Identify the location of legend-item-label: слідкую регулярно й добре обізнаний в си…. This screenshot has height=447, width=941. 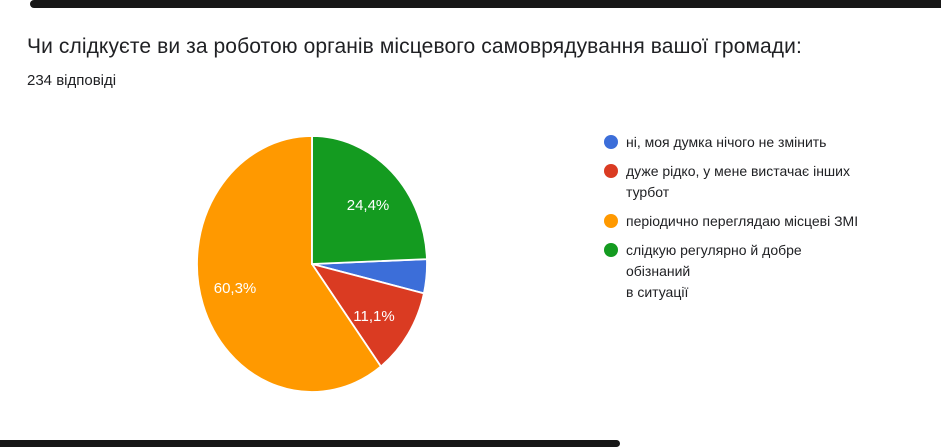
(714, 271).